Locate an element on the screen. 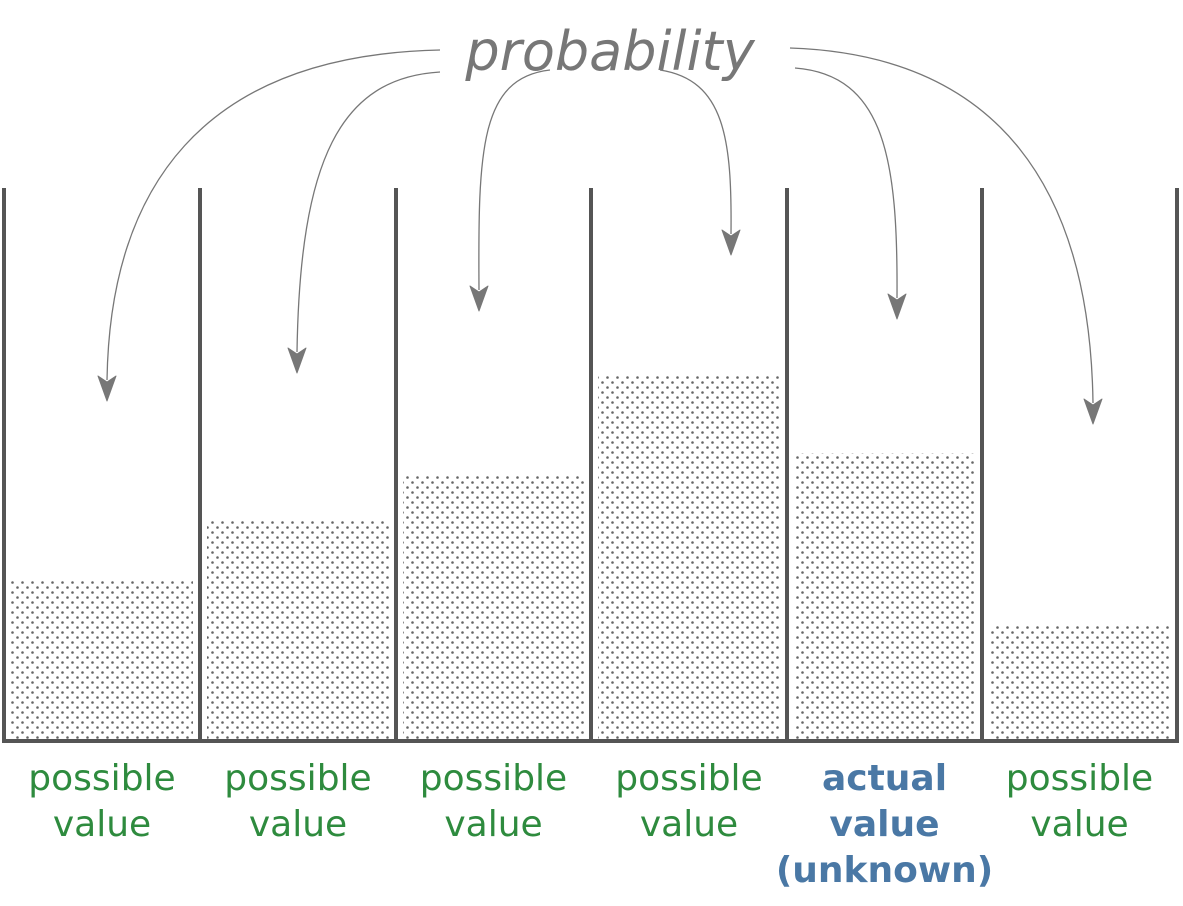 The width and height of the screenshot is (1183, 906). bin-label-line: actual is located at coordinates (884, 778).